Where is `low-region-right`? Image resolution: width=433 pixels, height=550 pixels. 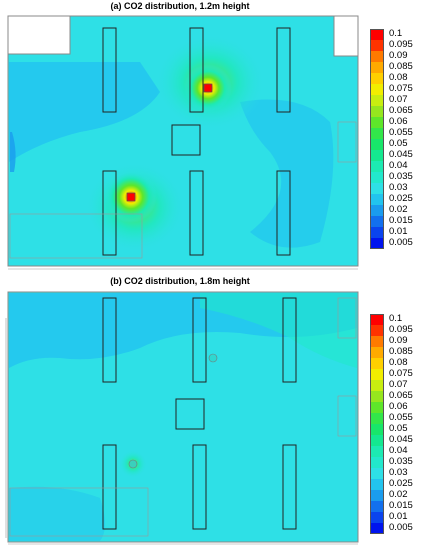
low-region-right is located at coordinates (287, 173).